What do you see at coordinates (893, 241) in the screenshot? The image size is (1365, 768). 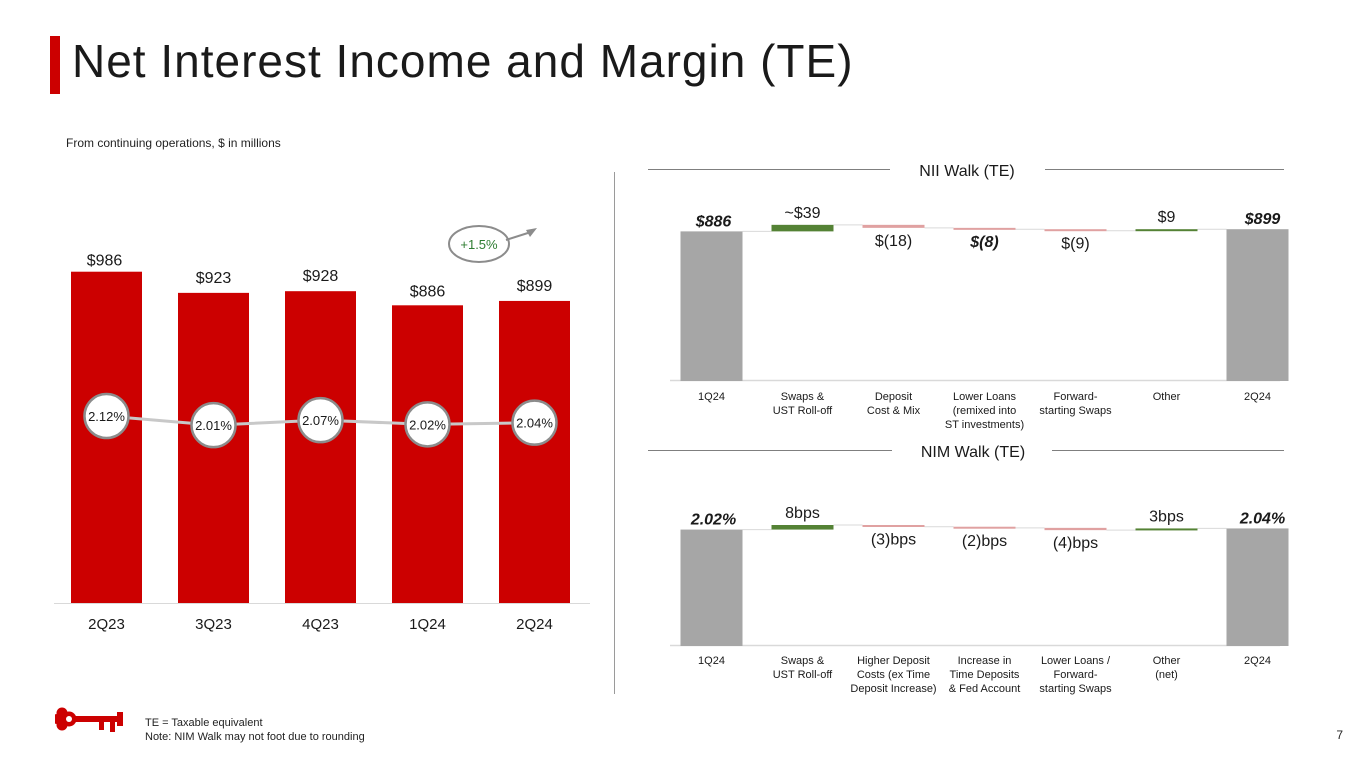 I see `walk-bar-value-label: $(18)` at bounding box center [893, 241].